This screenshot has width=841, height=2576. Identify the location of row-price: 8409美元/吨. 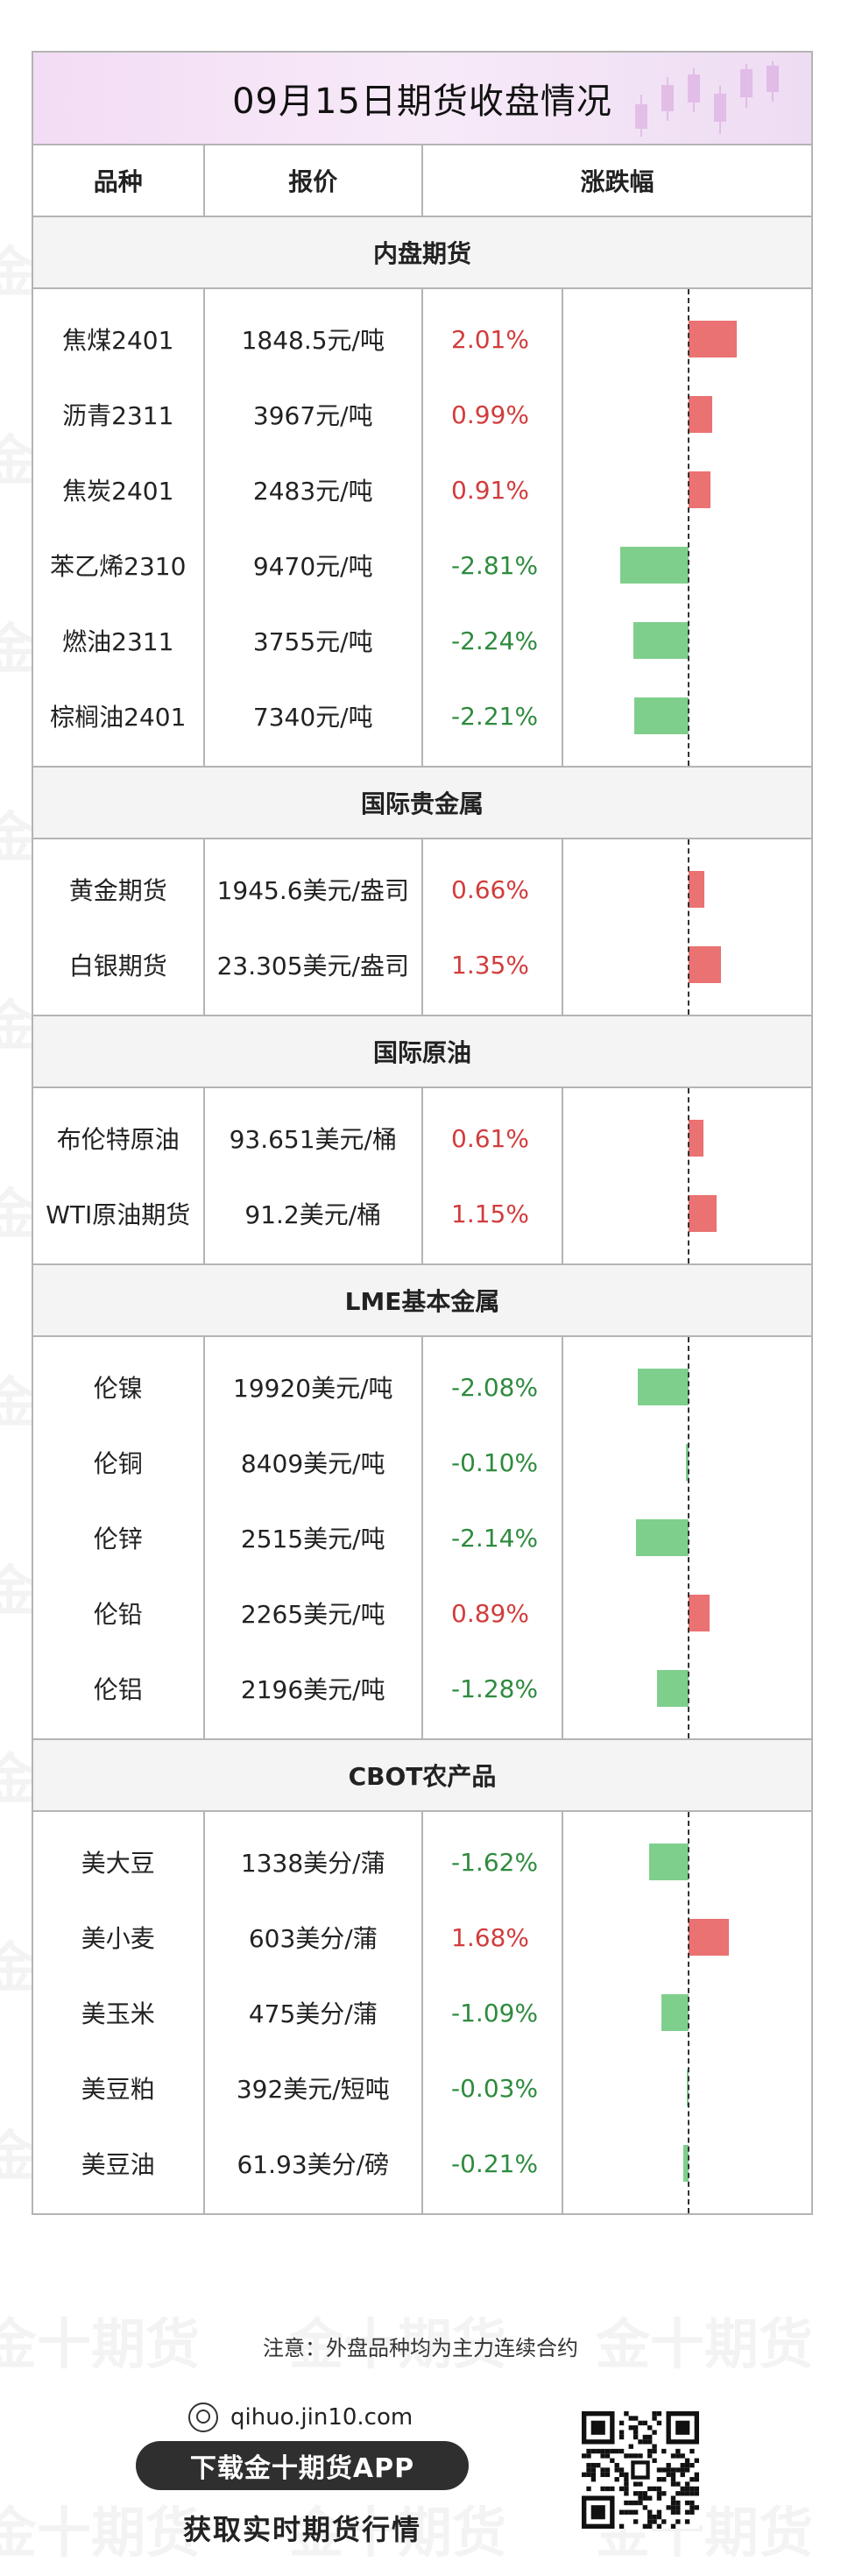
(312, 1463).